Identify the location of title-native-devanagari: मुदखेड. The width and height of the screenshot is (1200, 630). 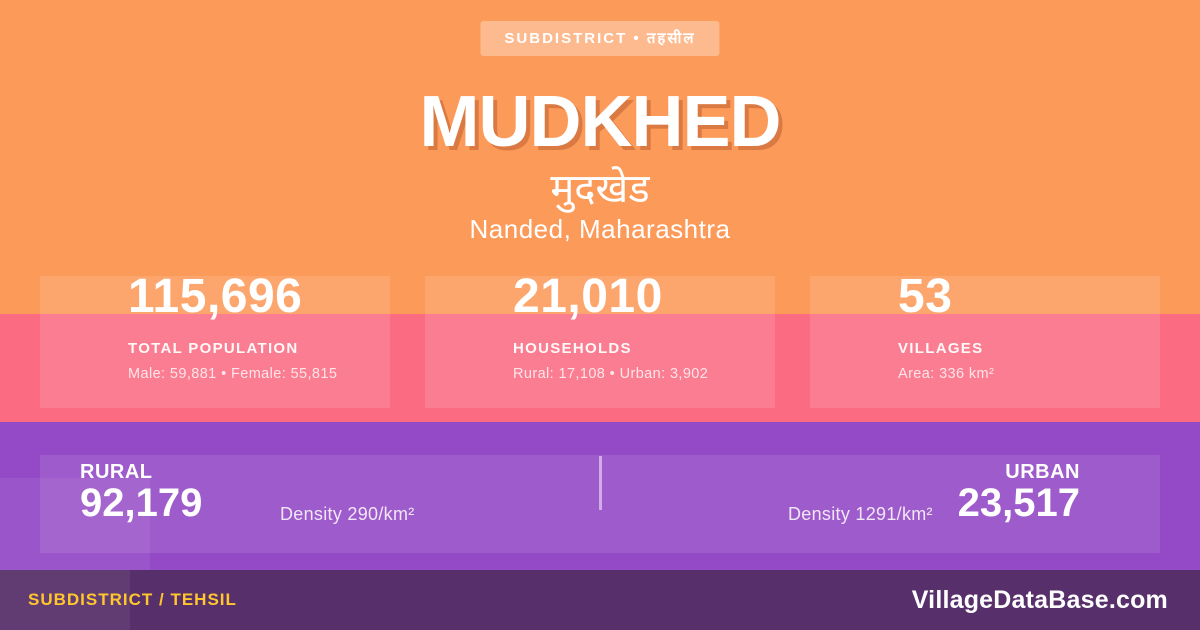
(600, 189).